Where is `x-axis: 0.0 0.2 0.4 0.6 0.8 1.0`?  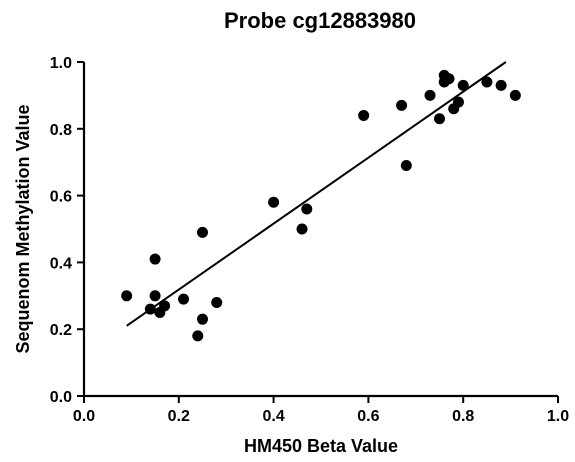 x-axis: 0.0 0.2 0.4 0.6 0.8 1.0 is located at coordinates (321, 409).